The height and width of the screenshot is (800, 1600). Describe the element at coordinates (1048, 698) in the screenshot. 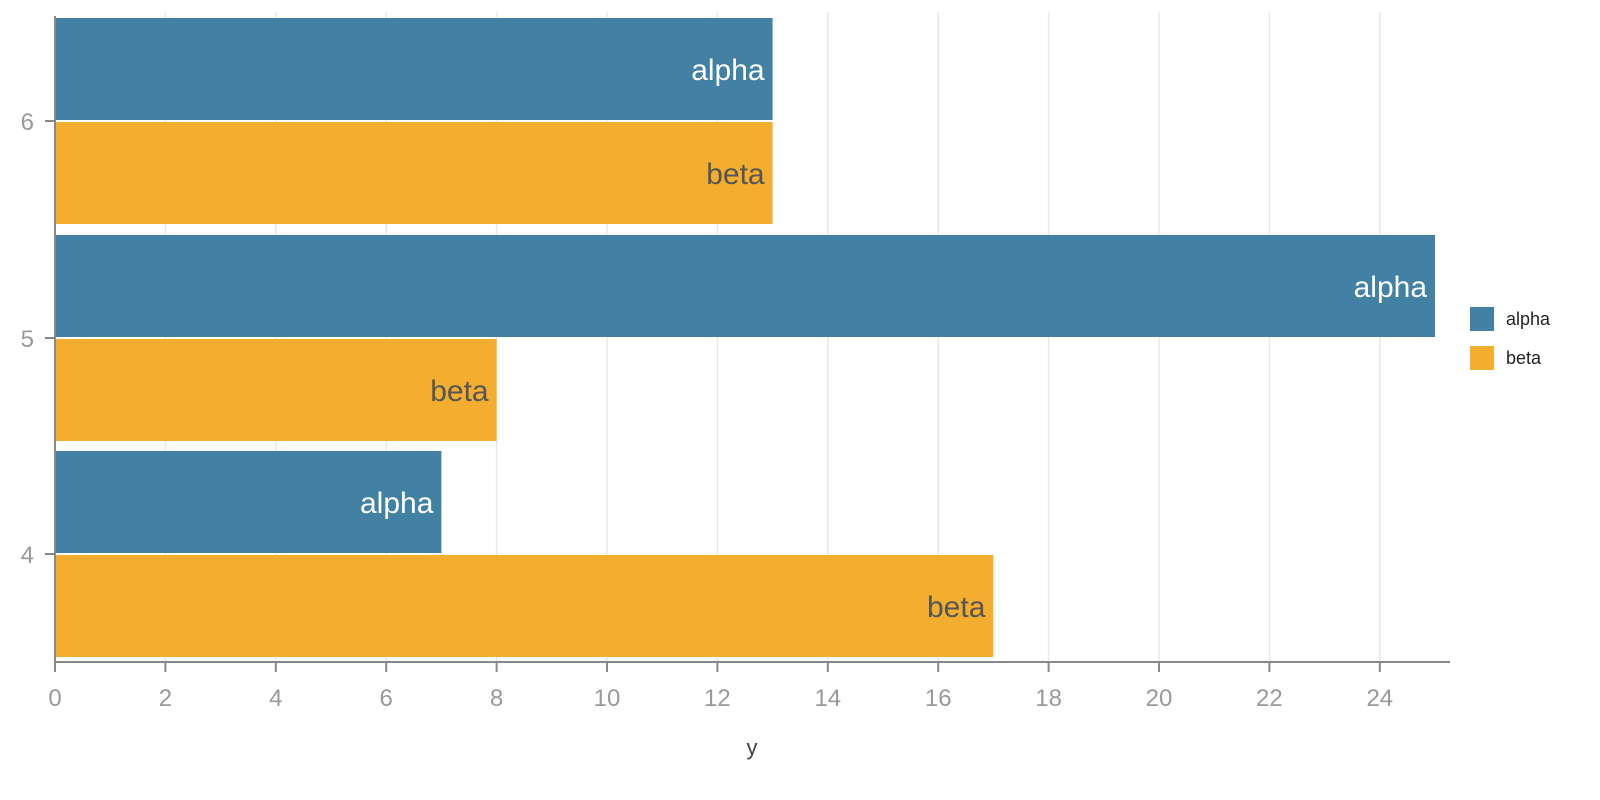

I see `x-tick-label: 18` at that location.